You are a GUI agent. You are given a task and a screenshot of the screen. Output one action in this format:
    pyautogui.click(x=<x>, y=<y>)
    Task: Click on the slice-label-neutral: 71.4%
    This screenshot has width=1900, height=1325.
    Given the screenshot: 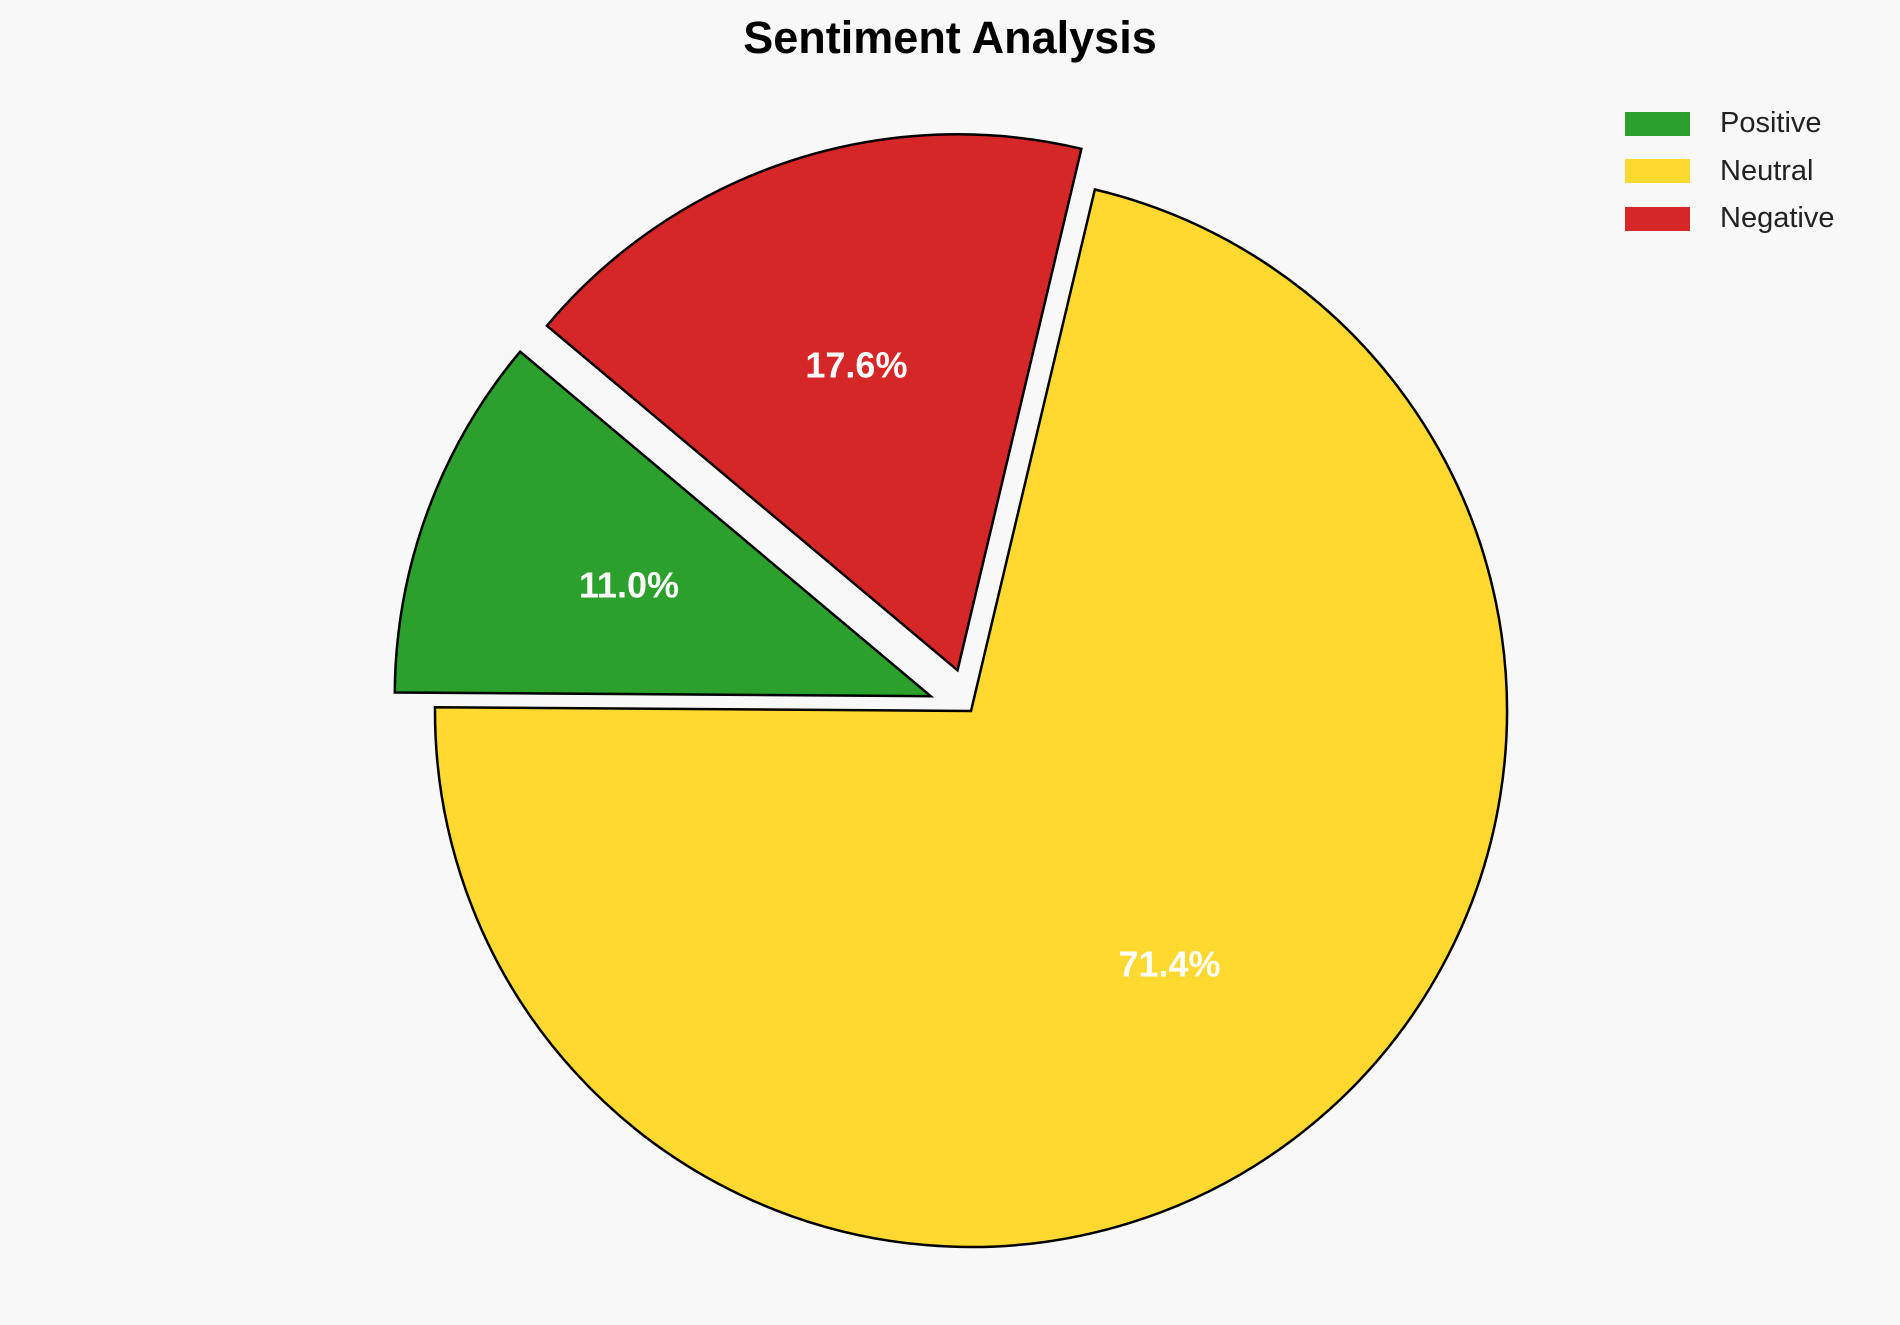 What is the action you would take?
    pyautogui.click(x=1169, y=964)
    